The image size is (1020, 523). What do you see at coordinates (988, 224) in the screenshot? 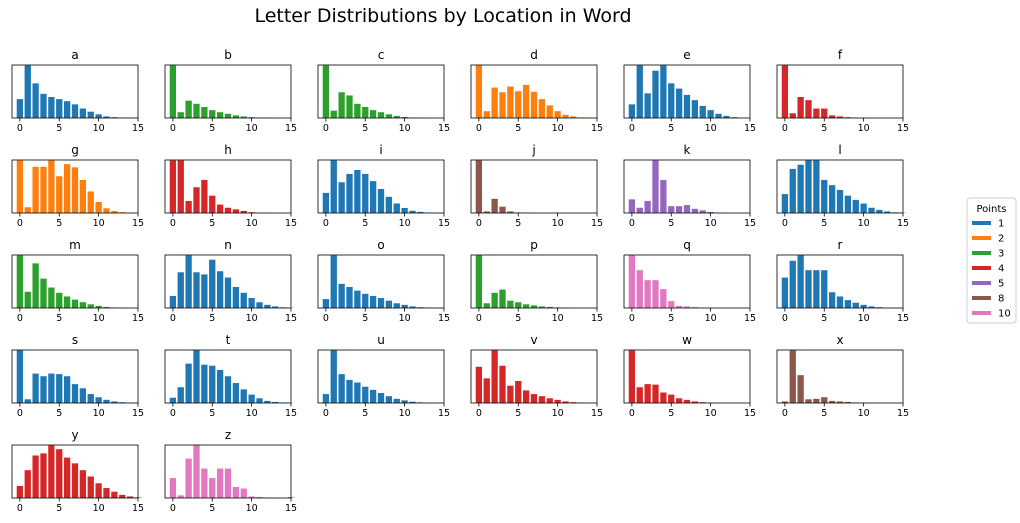
I see `legend-entry-1: 1` at bounding box center [988, 224].